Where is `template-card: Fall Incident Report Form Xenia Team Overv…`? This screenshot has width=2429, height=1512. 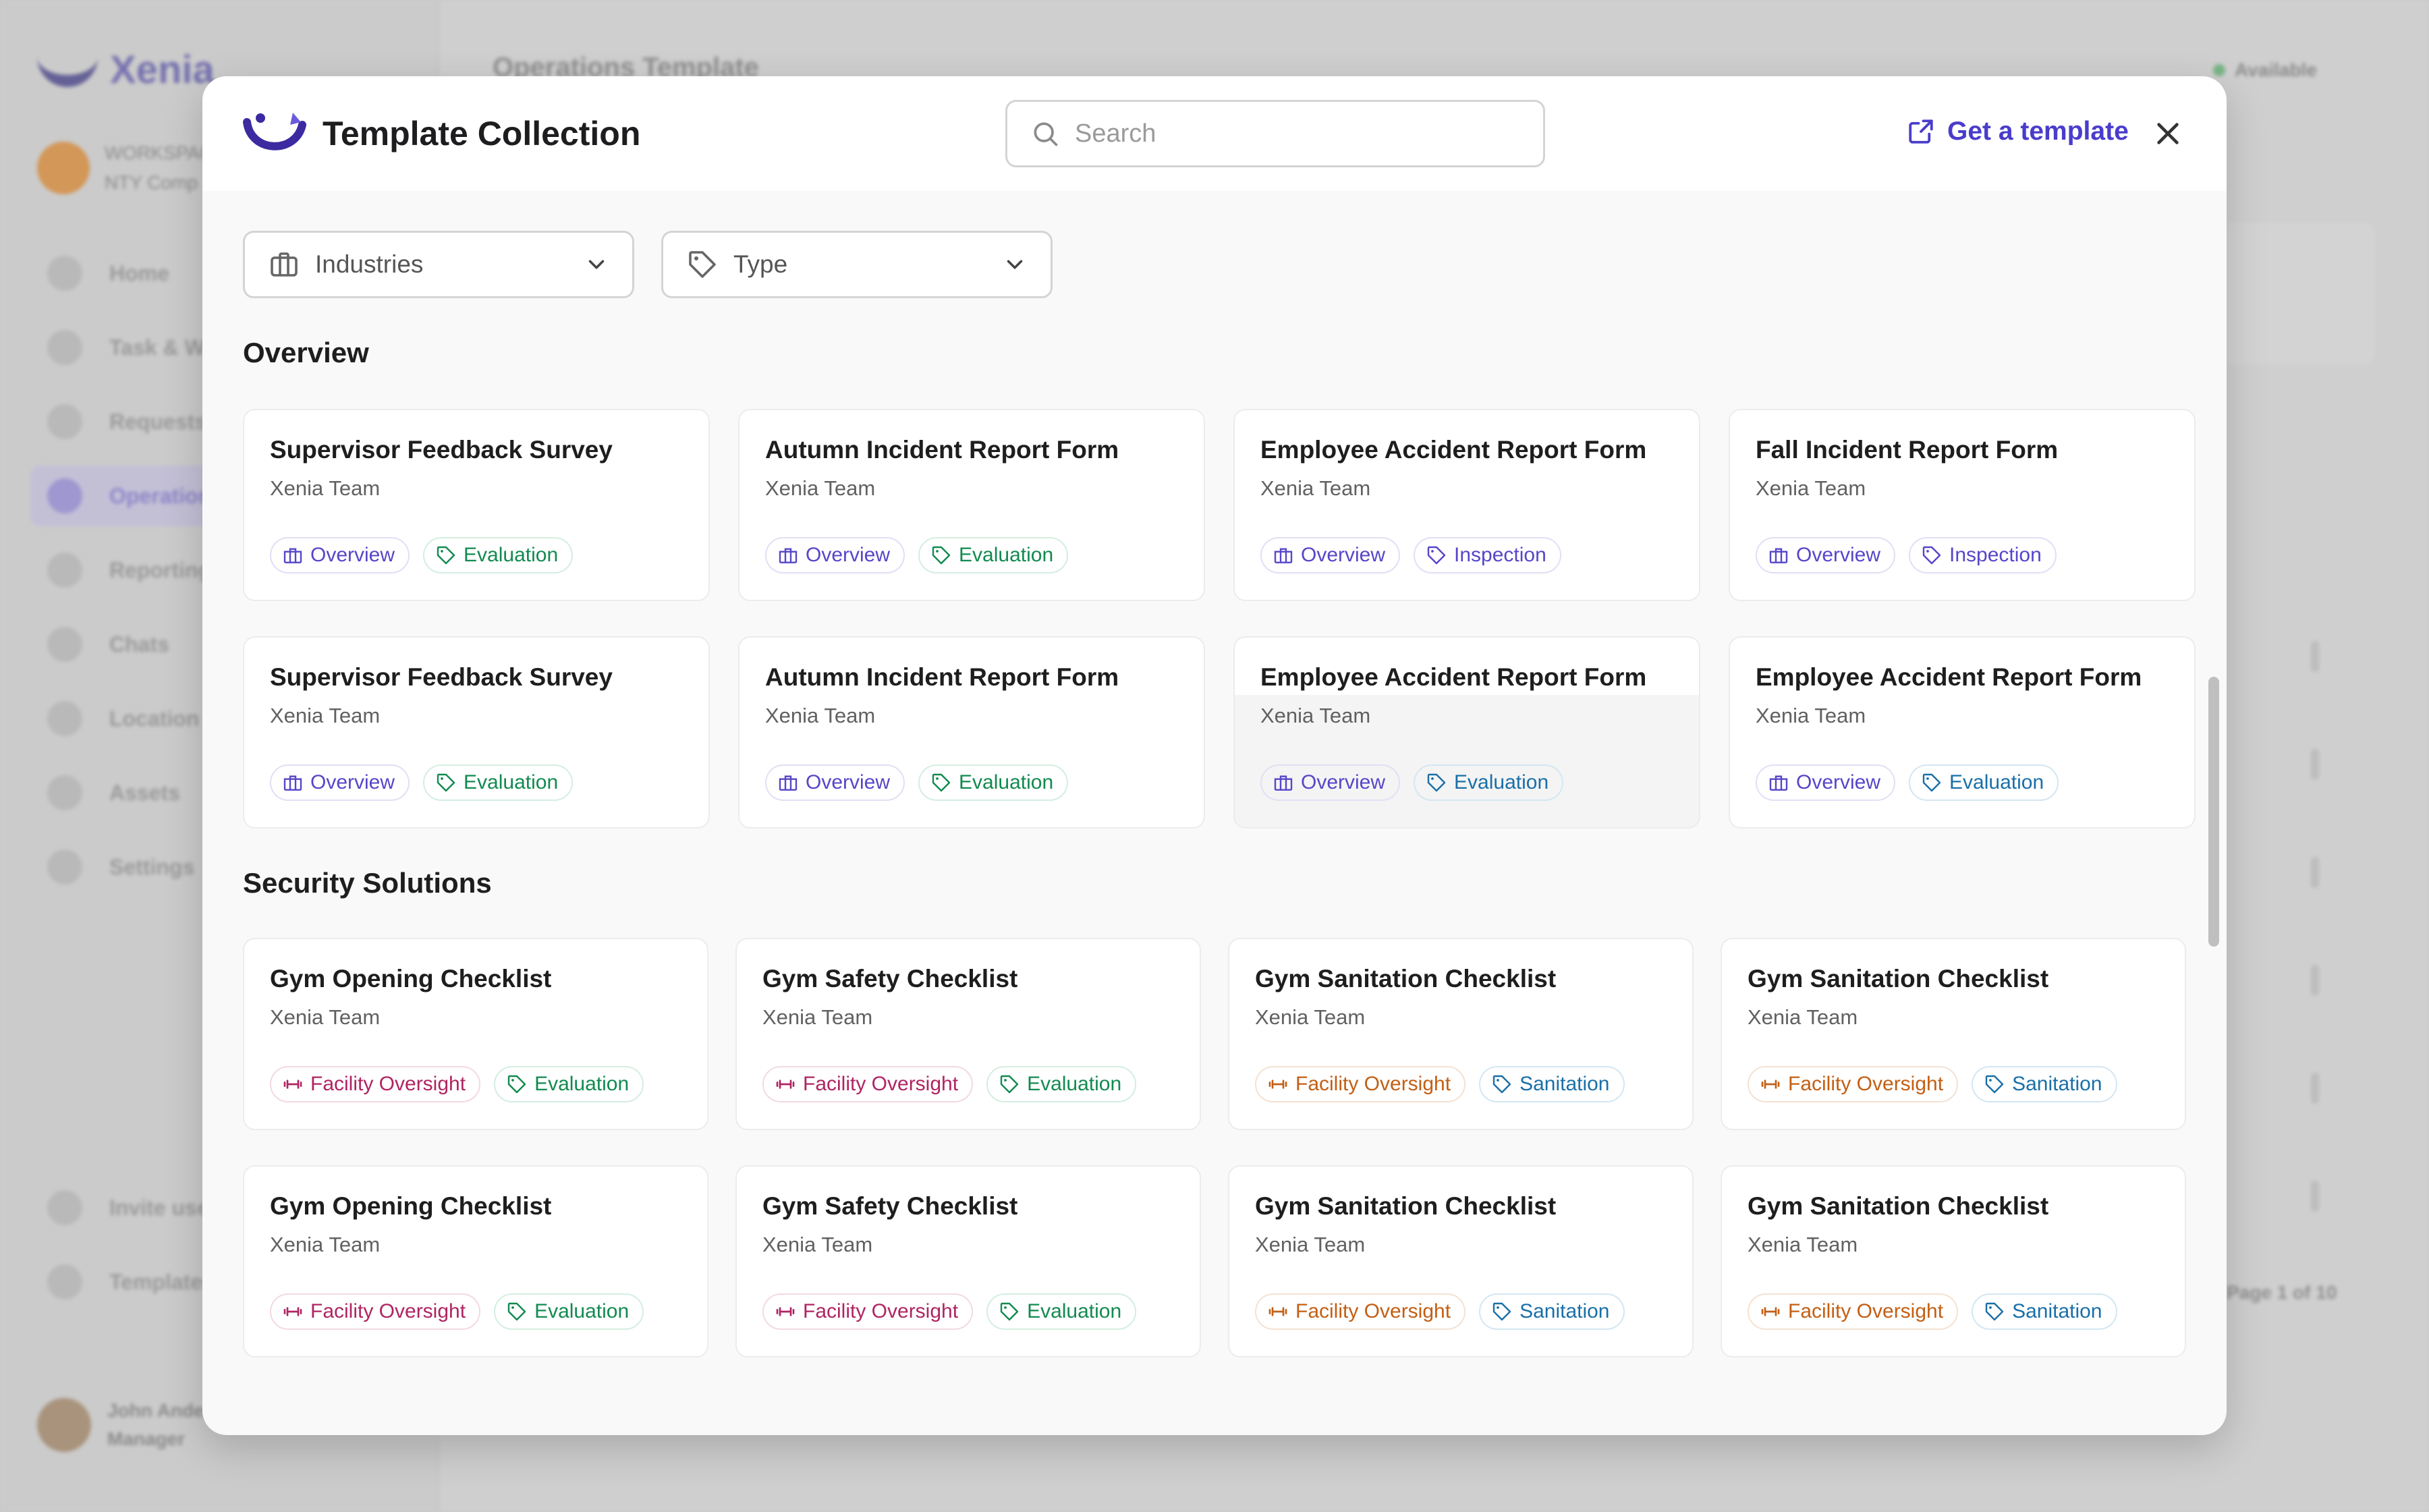 template-card: Fall Incident Report Form Xenia Team Overv… is located at coordinates (1962, 505).